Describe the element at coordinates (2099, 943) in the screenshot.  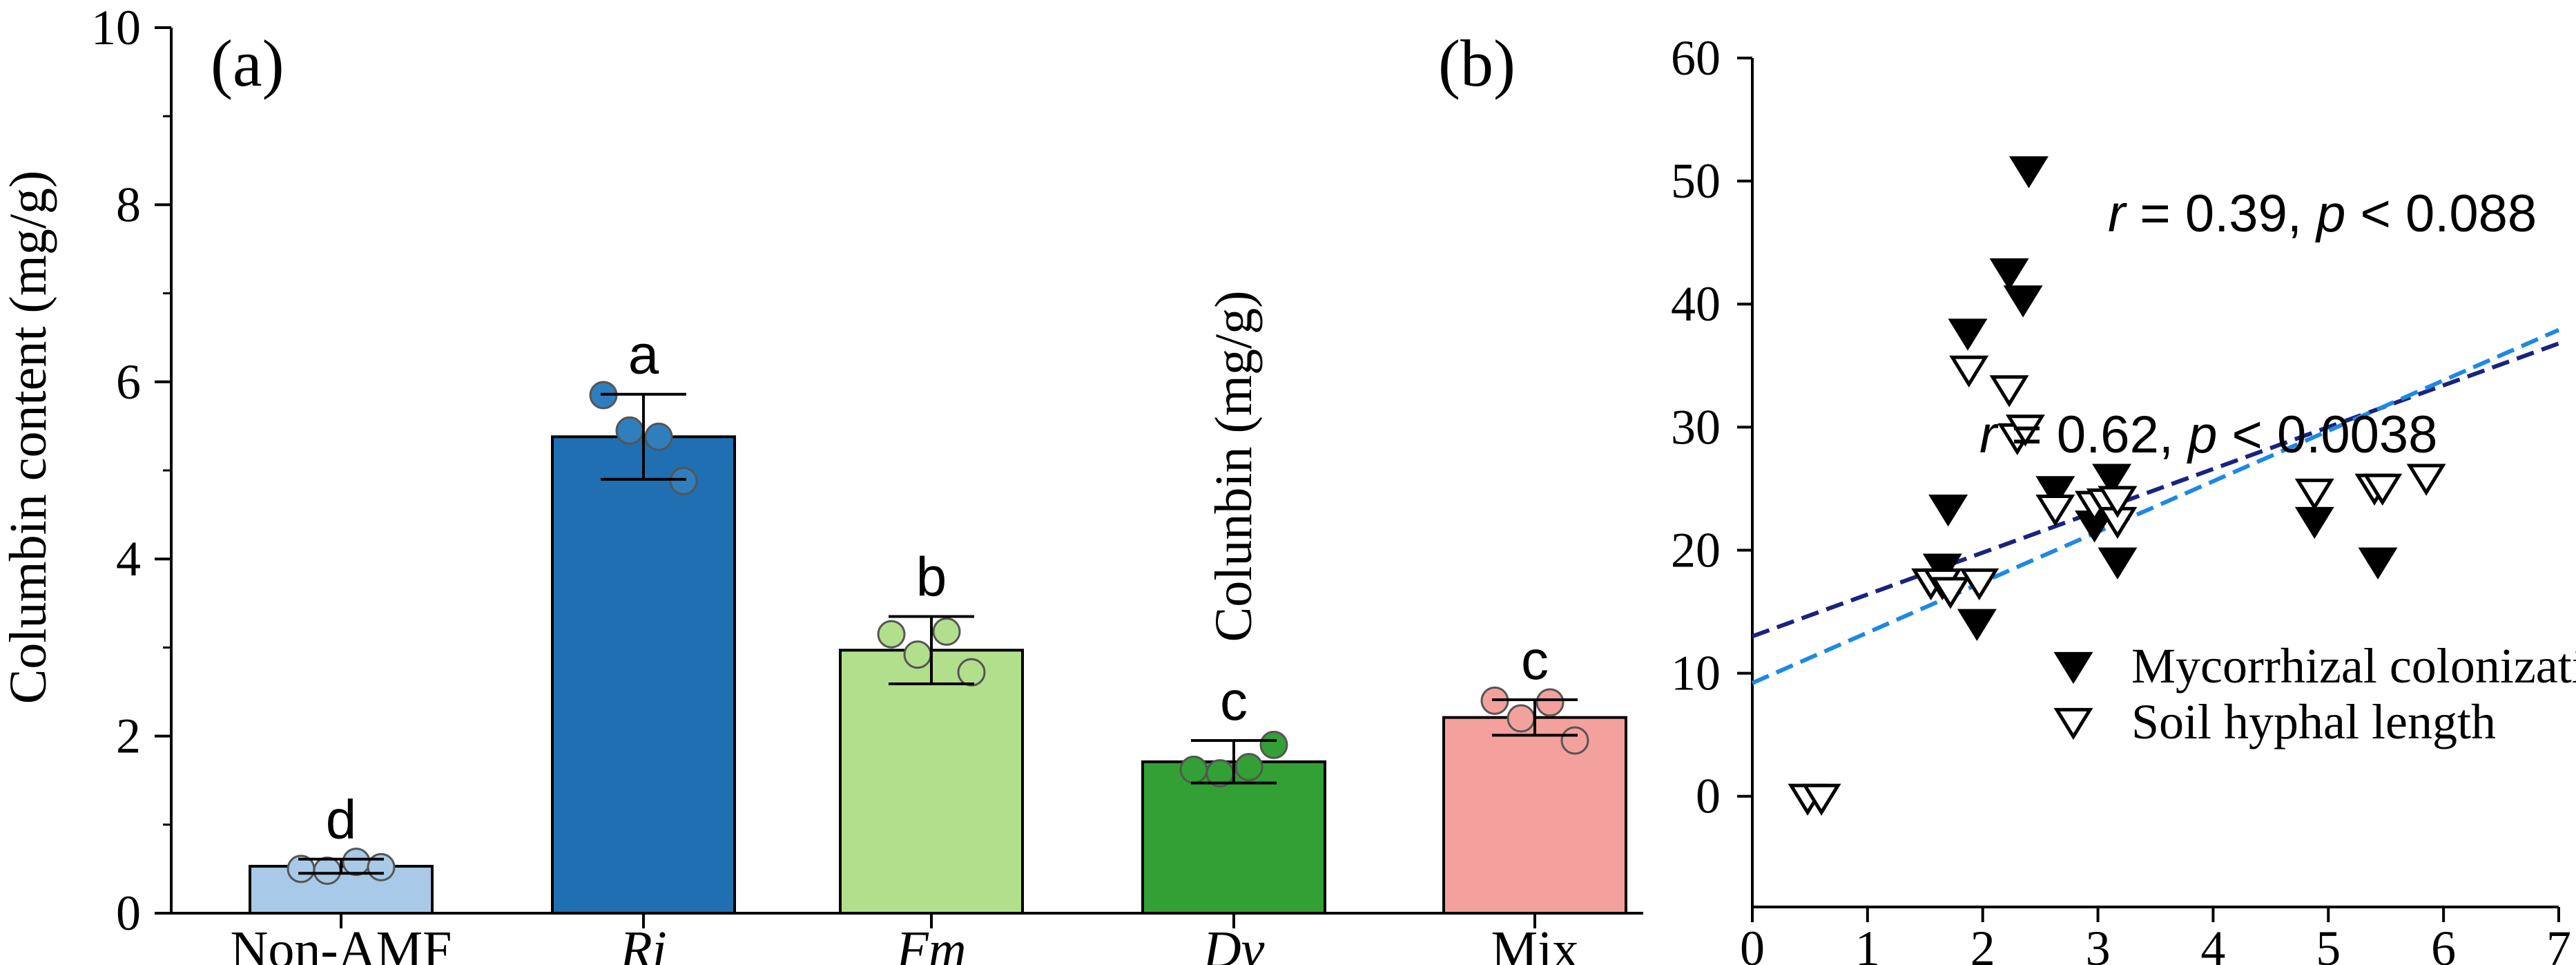
I see `panel-b-x-tick-label: 3` at that location.